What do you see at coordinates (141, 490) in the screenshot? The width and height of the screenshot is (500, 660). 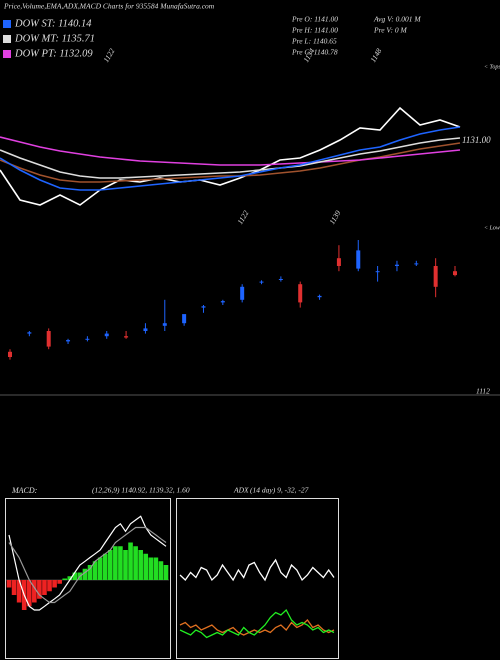 I see `macd-subtitle: (12,26,9) 1140.92, 1139.32, 1.60` at bounding box center [141, 490].